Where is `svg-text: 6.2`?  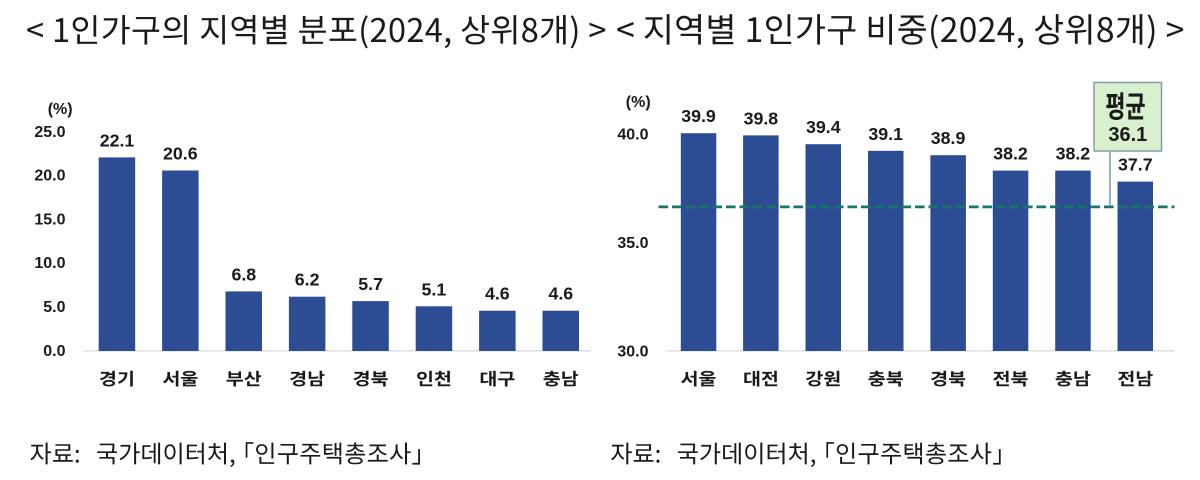 svg-text: 6.2 is located at coordinates (307, 280).